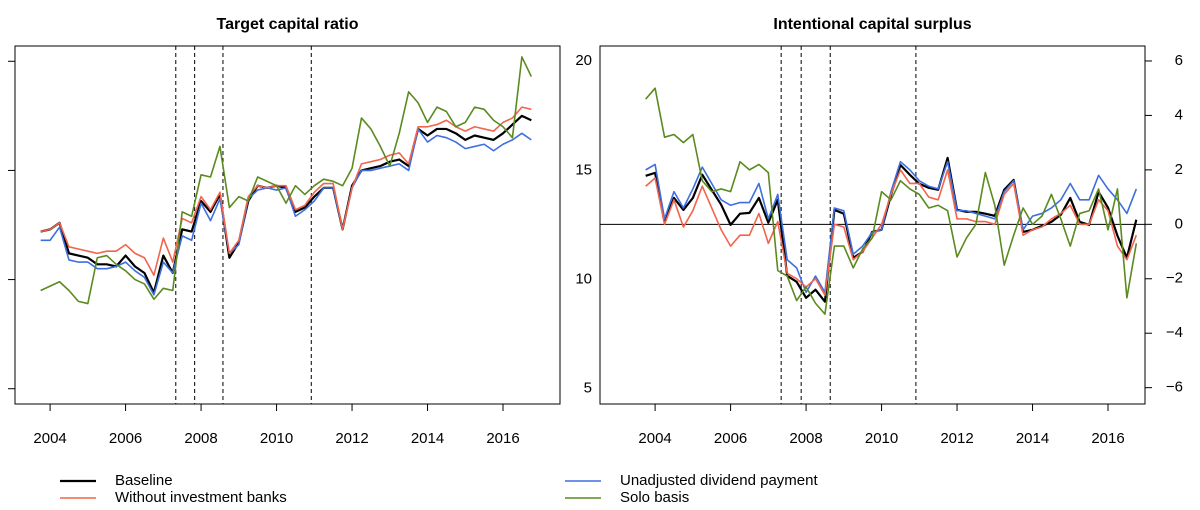 The width and height of the screenshot is (1200, 510). Describe the element at coordinates (1179, 114) in the screenshot. I see `y-tick-label: 4` at that location.